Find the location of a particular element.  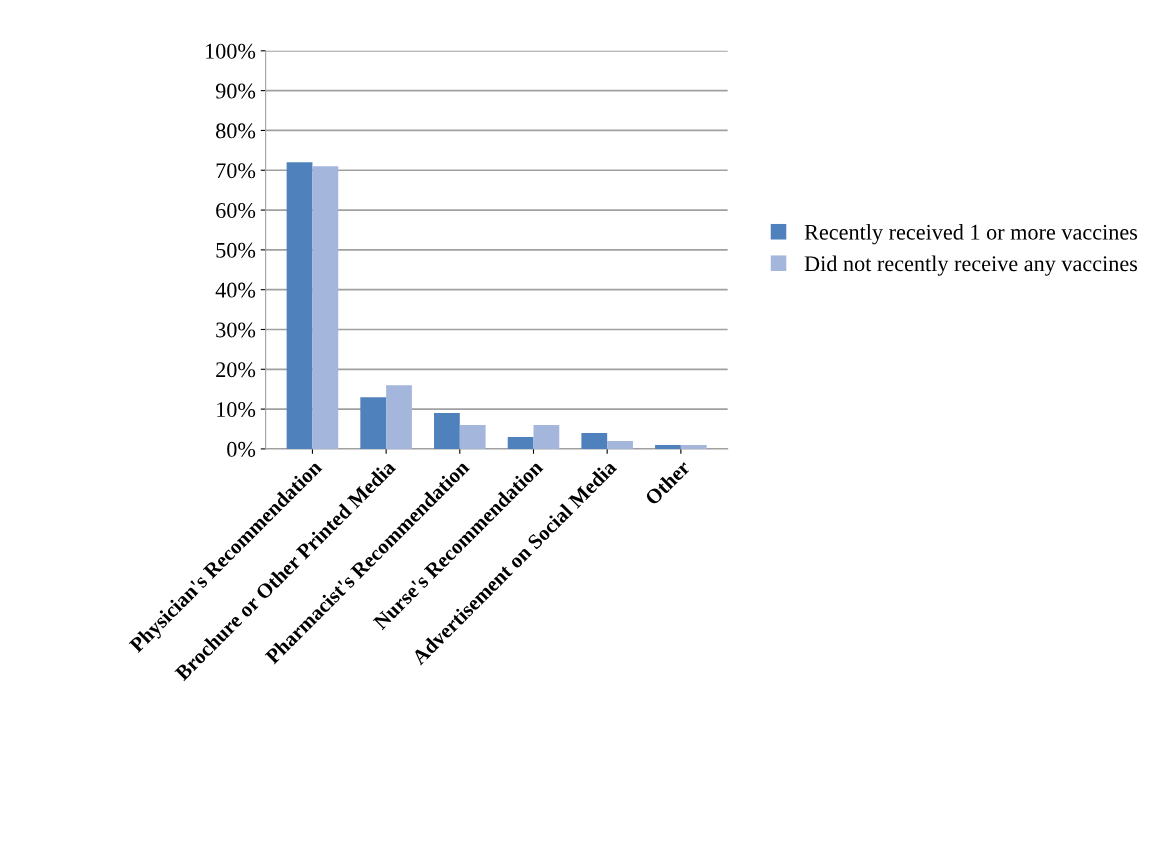

y-tick-label: 30% is located at coordinates (236, 330).